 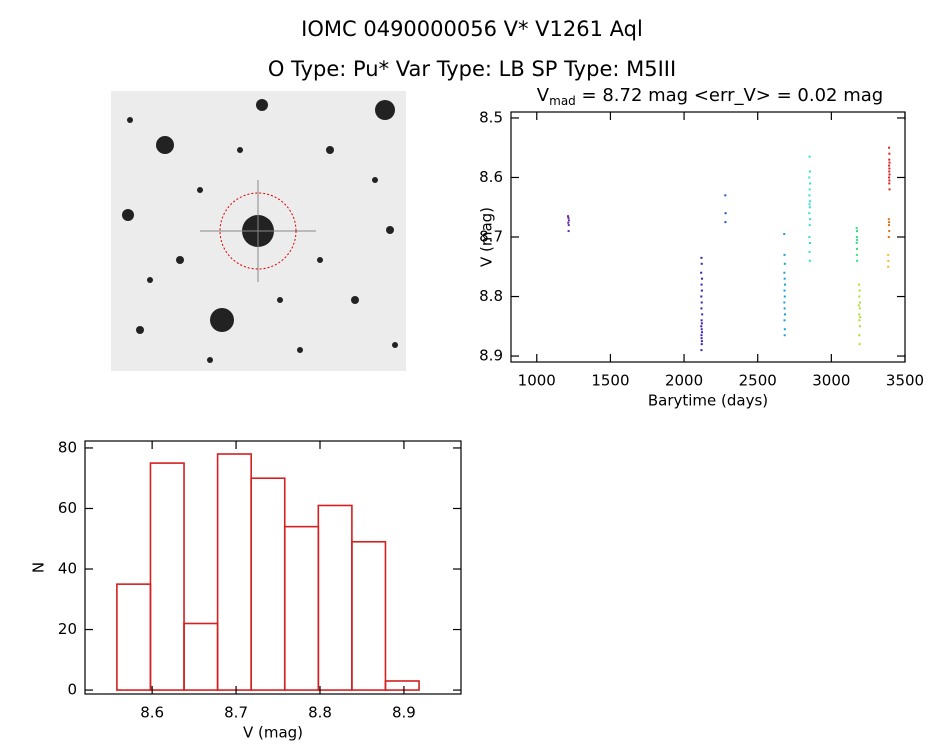 What do you see at coordinates (729, 95) in the screenshot?
I see `title-rest: = 8.72 mag <err_V> = 0.02 mag` at bounding box center [729, 95].